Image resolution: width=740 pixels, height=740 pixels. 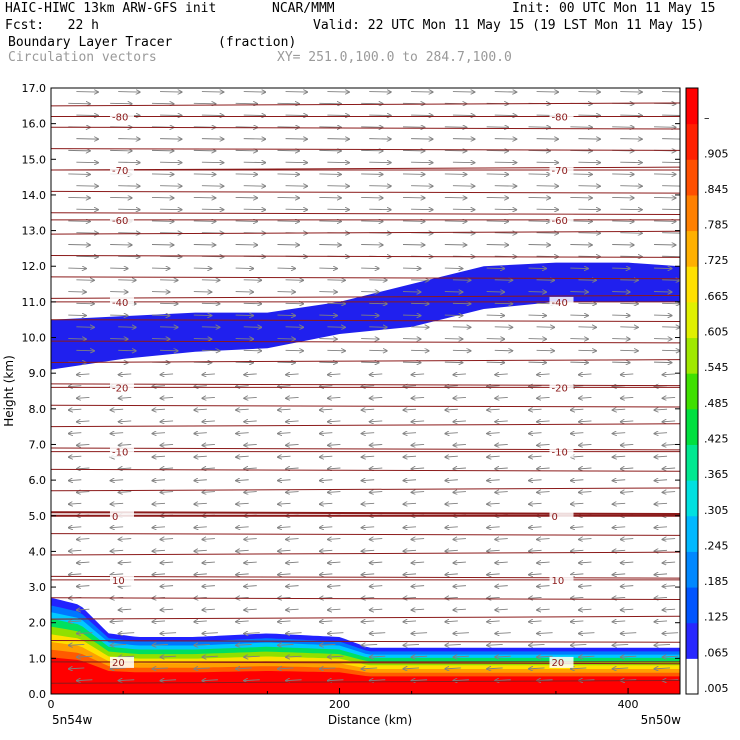 What do you see at coordinates (561, 662) in the screenshot?
I see `contour-label-bg` at bounding box center [561, 662].